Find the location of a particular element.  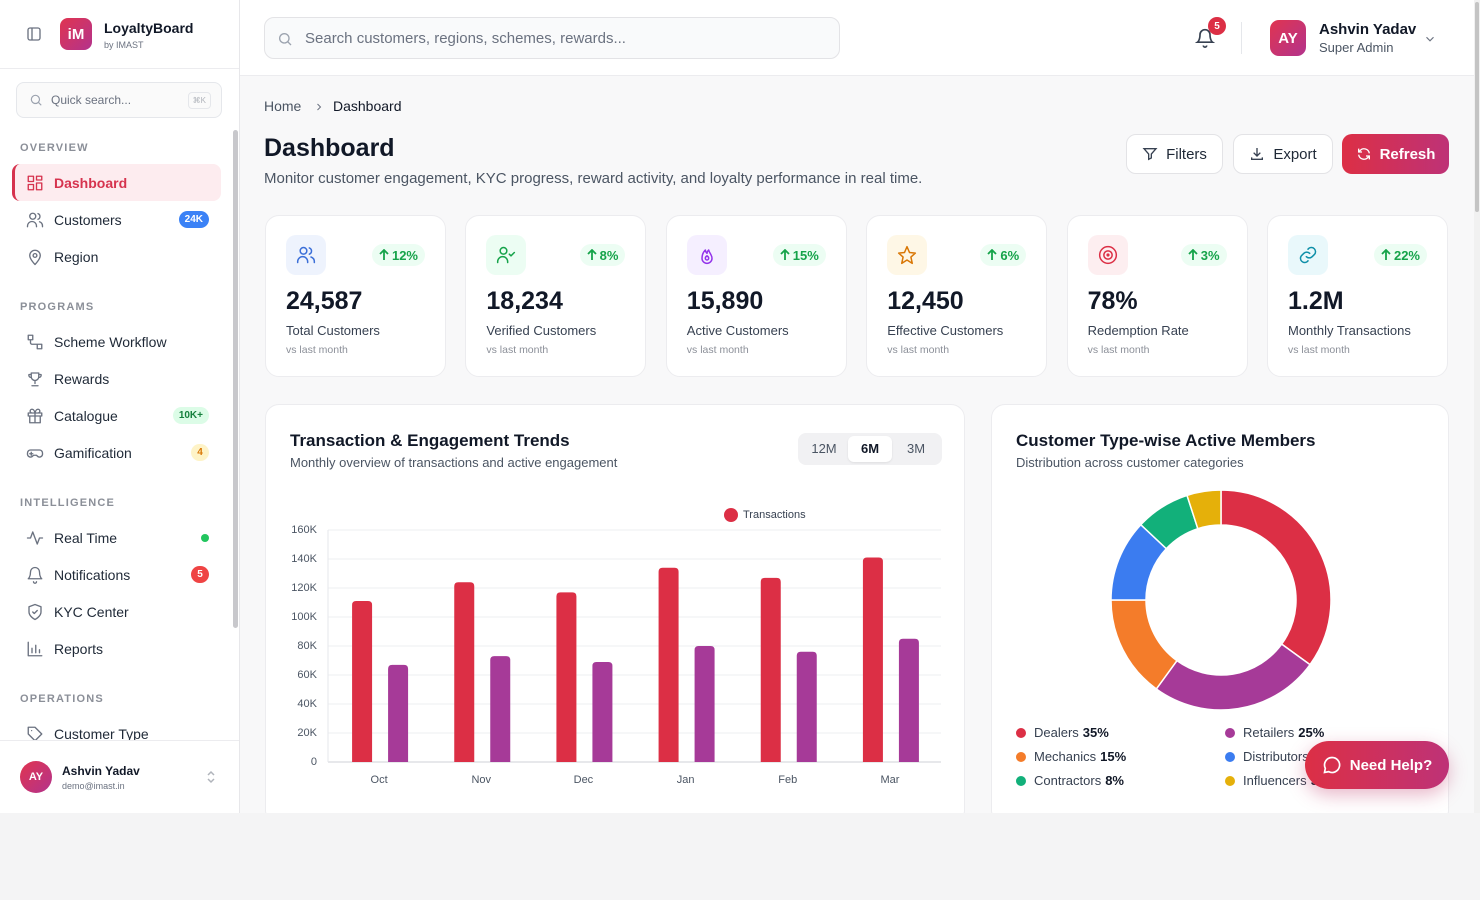

change-value: 8% is located at coordinates (609, 255).